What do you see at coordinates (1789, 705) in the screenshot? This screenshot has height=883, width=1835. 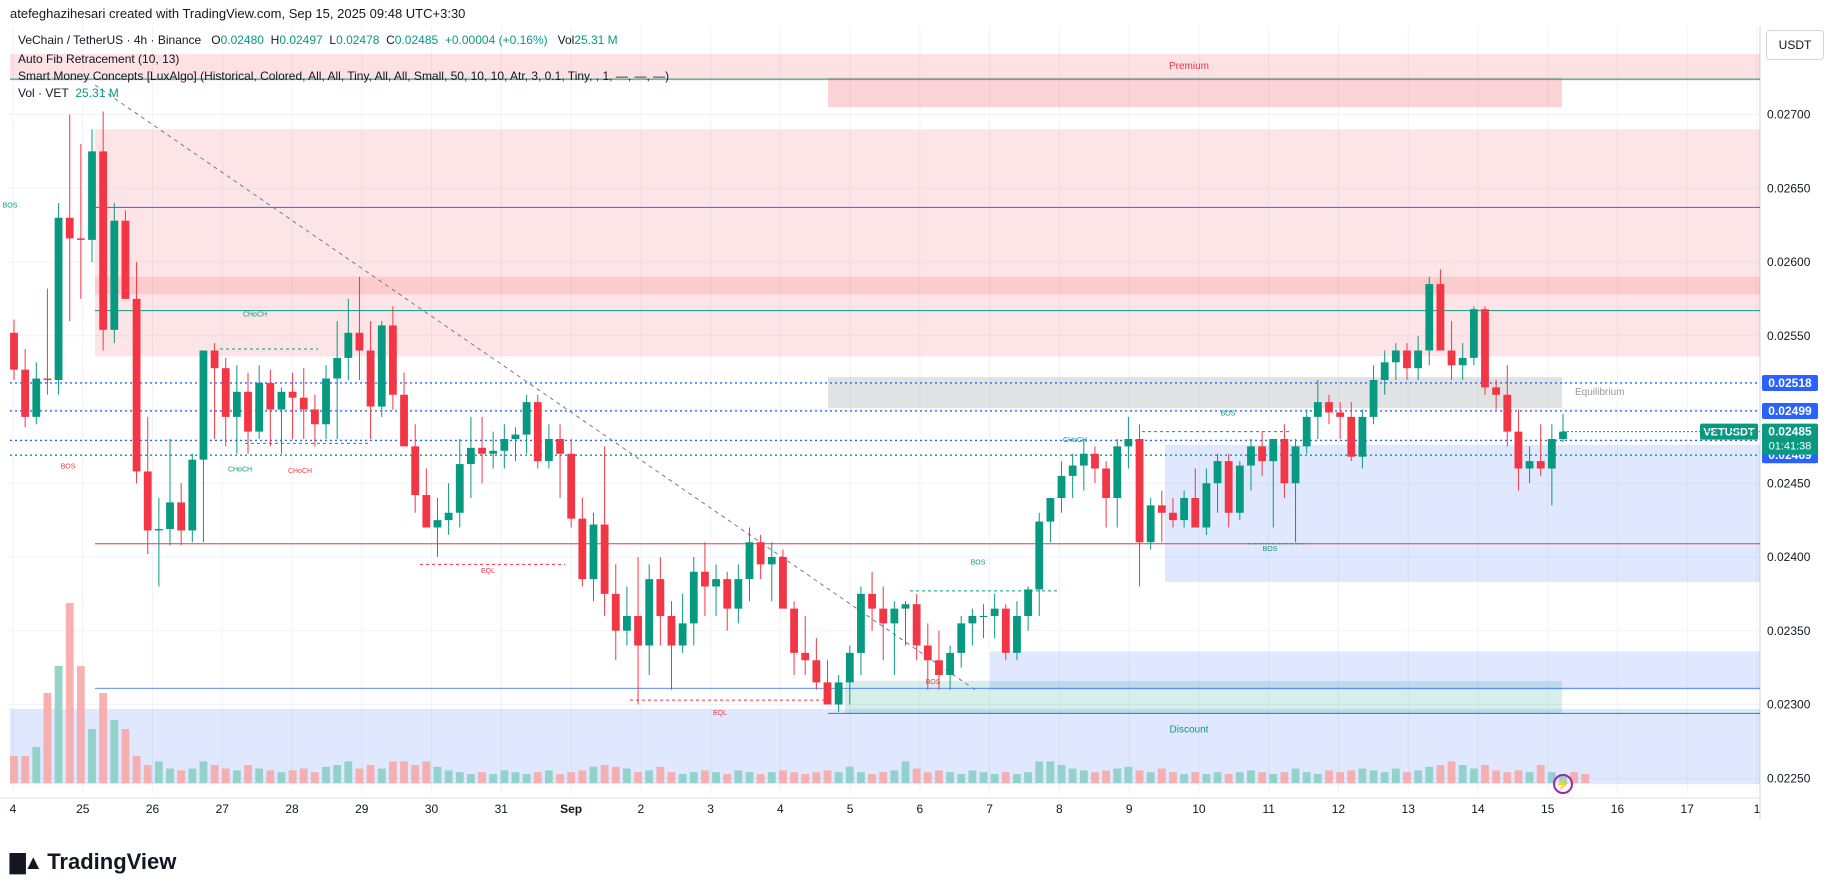 I see `y-tick-label: 0.02300` at bounding box center [1789, 705].